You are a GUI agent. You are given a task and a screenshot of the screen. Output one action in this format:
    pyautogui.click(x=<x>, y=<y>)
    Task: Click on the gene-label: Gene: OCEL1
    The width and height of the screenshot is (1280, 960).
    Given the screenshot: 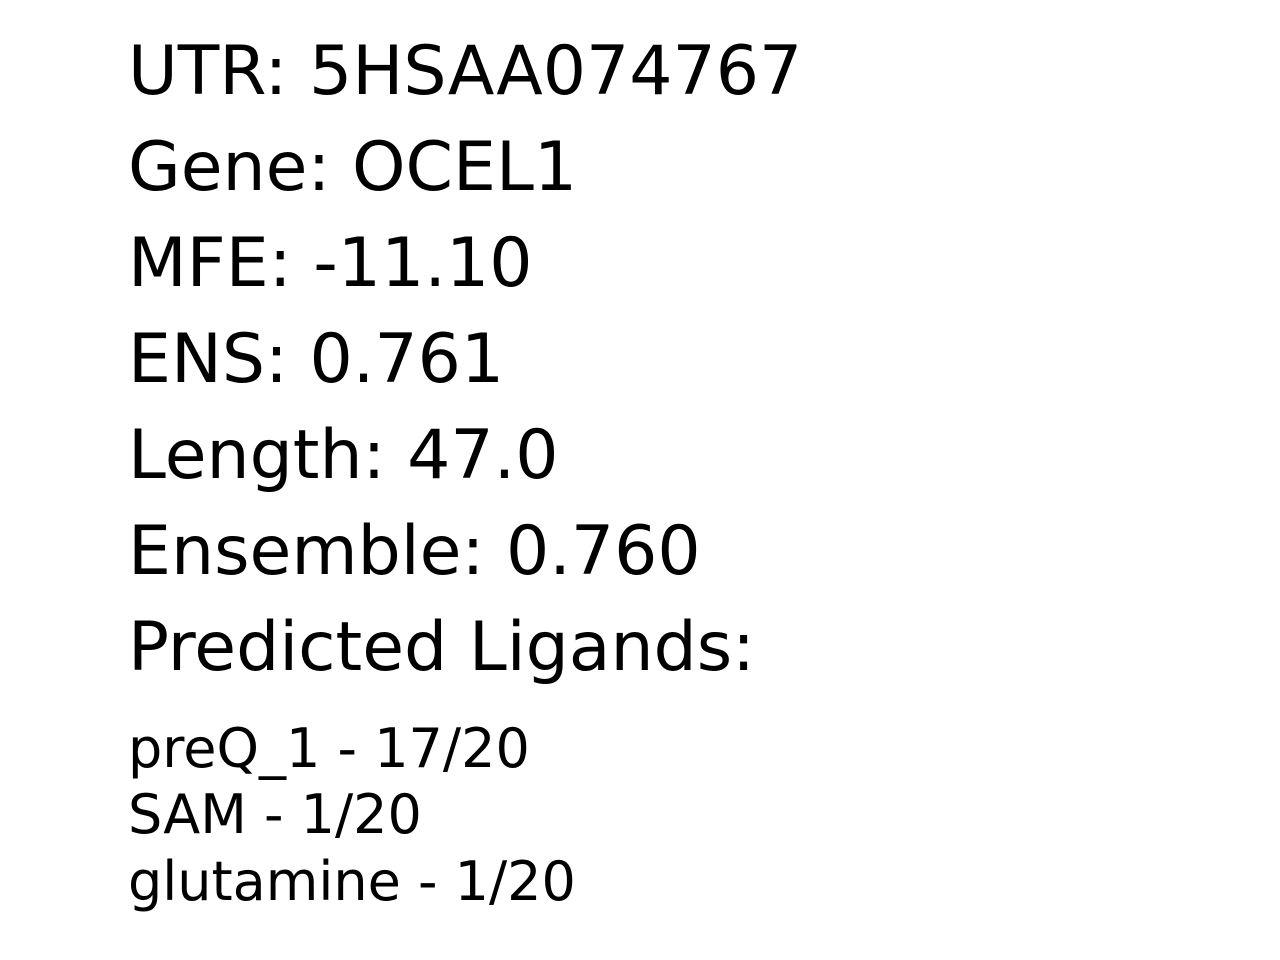 What is the action you would take?
    pyautogui.click(x=353, y=167)
    